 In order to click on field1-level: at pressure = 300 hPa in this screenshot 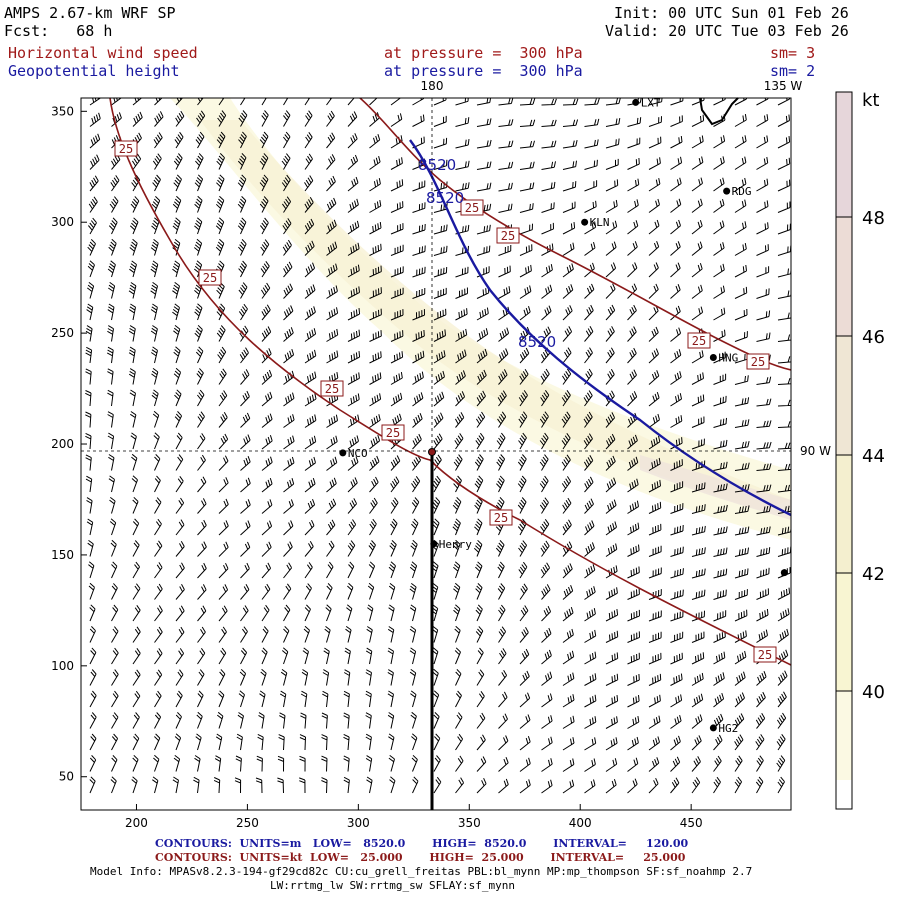, I will do `click(483, 53)`.